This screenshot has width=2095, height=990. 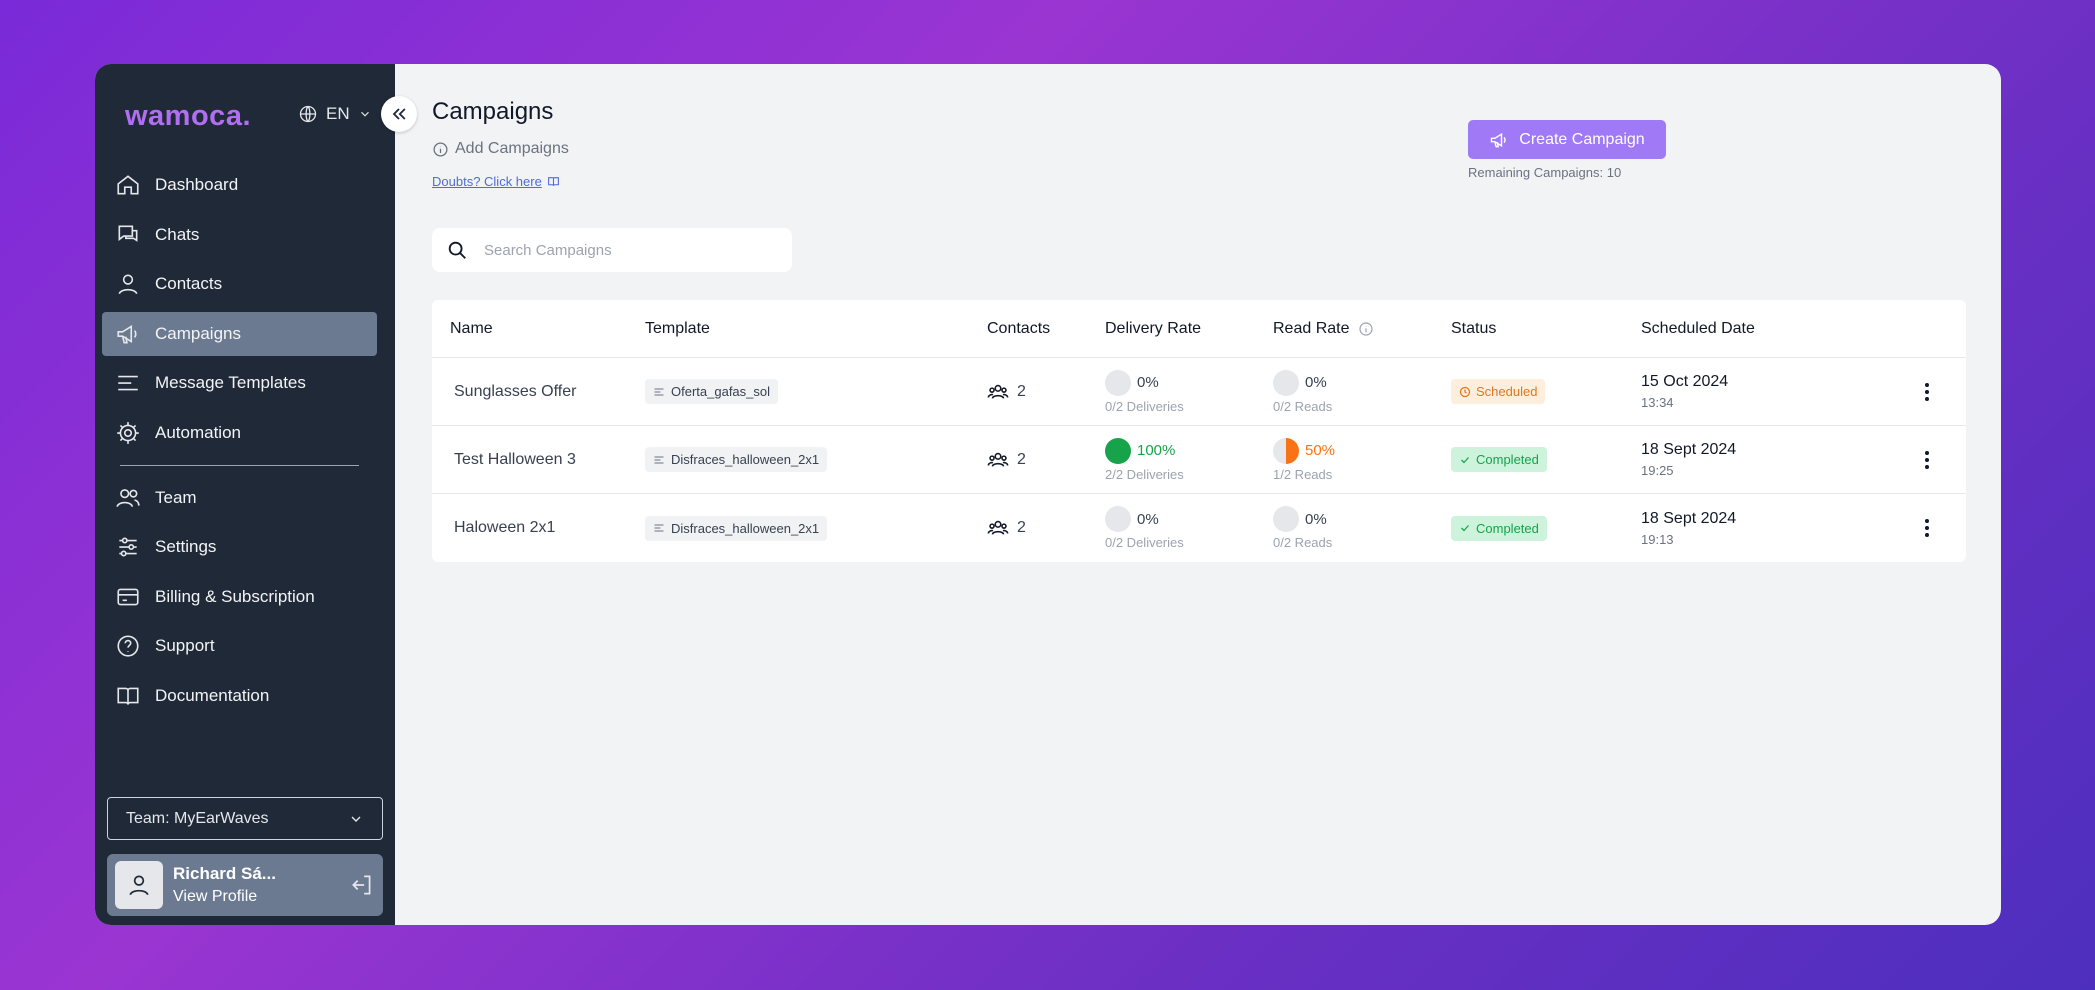 I want to click on status-label: Scheduled, so click(x=1507, y=391).